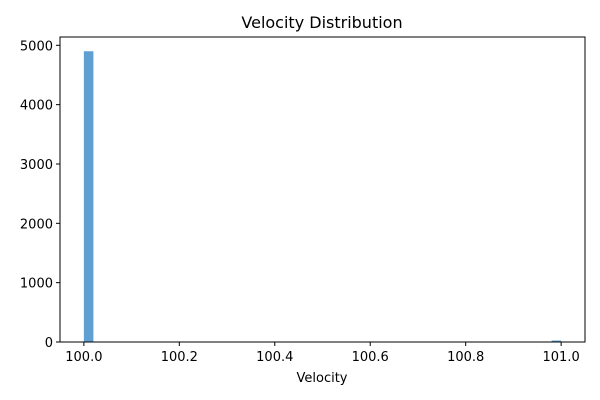 The image size is (600, 400). Describe the element at coordinates (322, 353) in the screenshot. I see `x-axis-ticks: 100.0 100.2 100.4 100.6 100.8 101.0` at that location.